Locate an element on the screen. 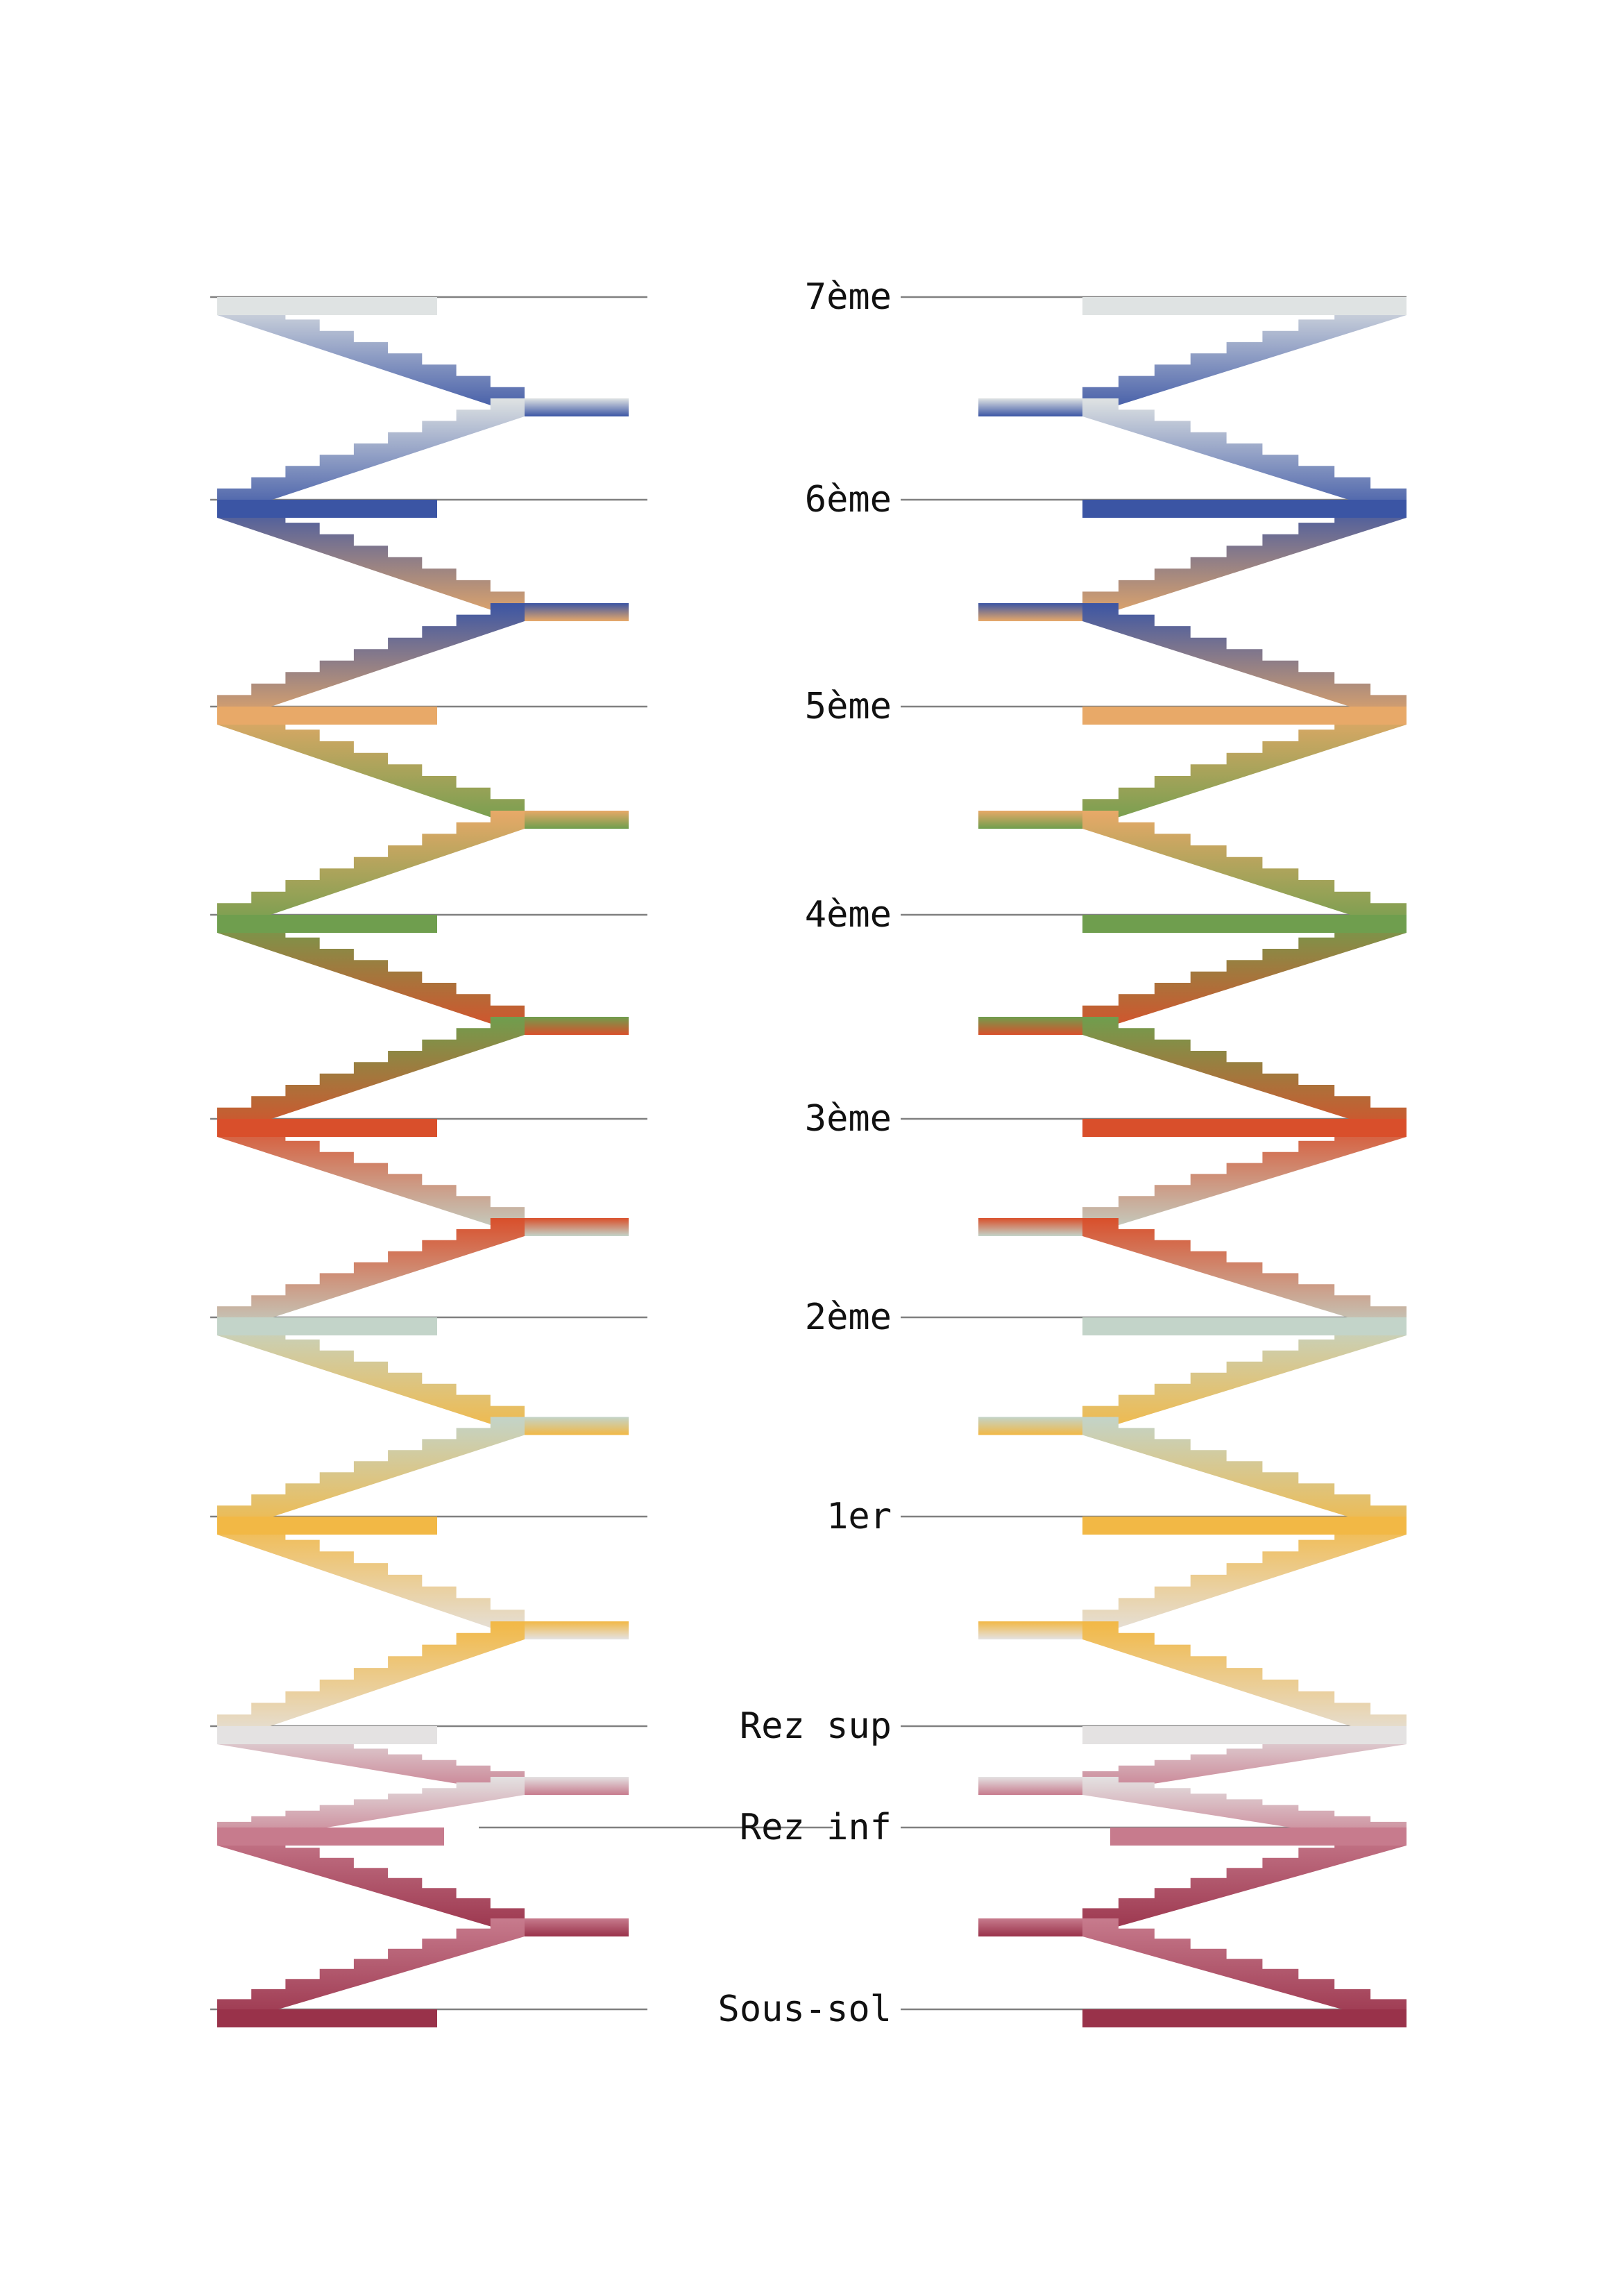 The image size is (1623, 2296). level-label-3eme: 3ème is located at coordinates (848, 1119).